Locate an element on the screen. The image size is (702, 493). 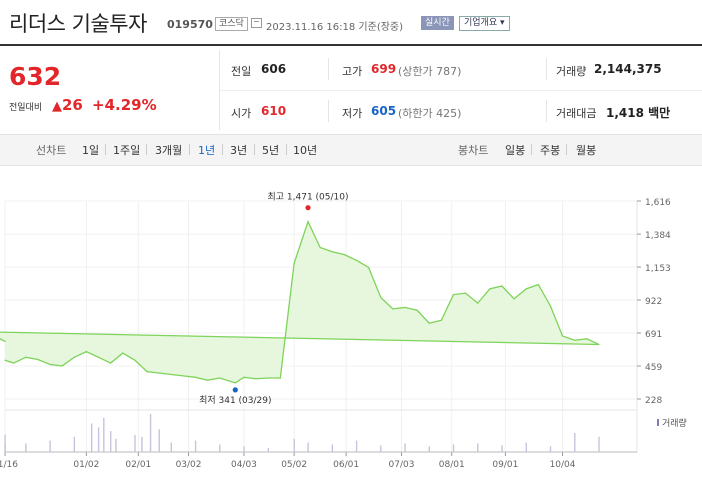
candle-weekly: 주봉 is located at coordinates (550, 150).